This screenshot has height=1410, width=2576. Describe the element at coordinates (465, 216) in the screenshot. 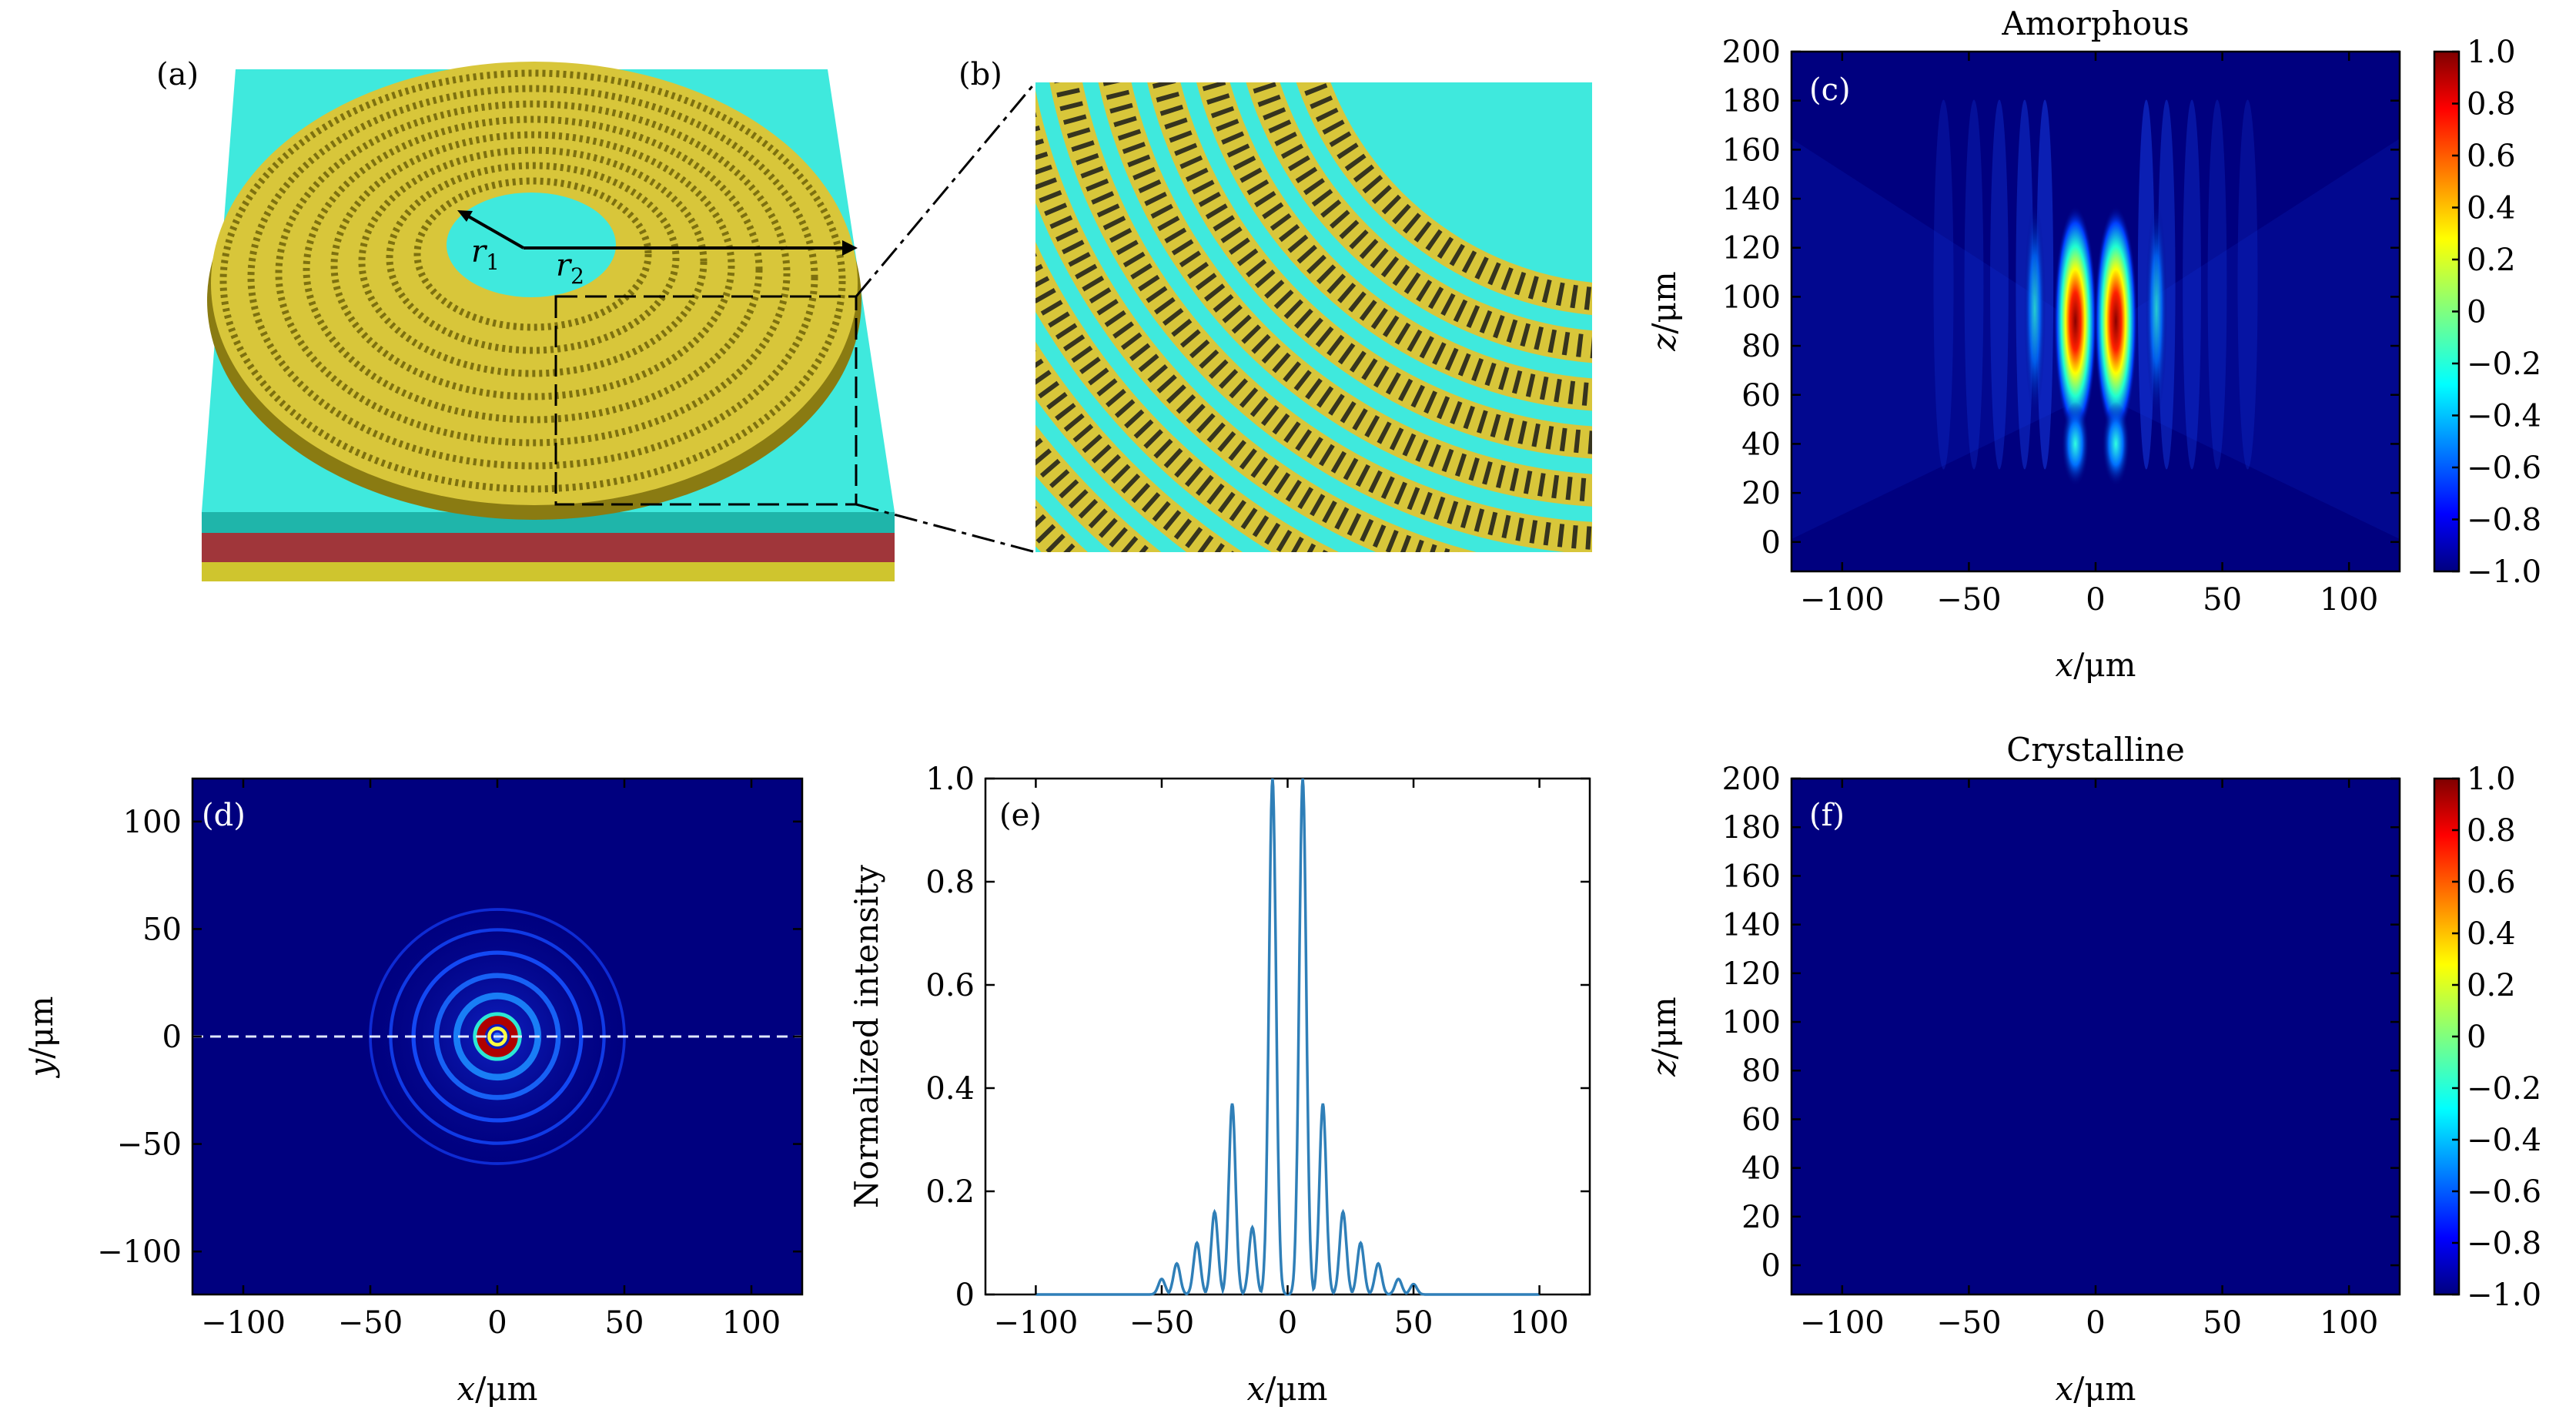

I see `r1-arrowhead` at that location.